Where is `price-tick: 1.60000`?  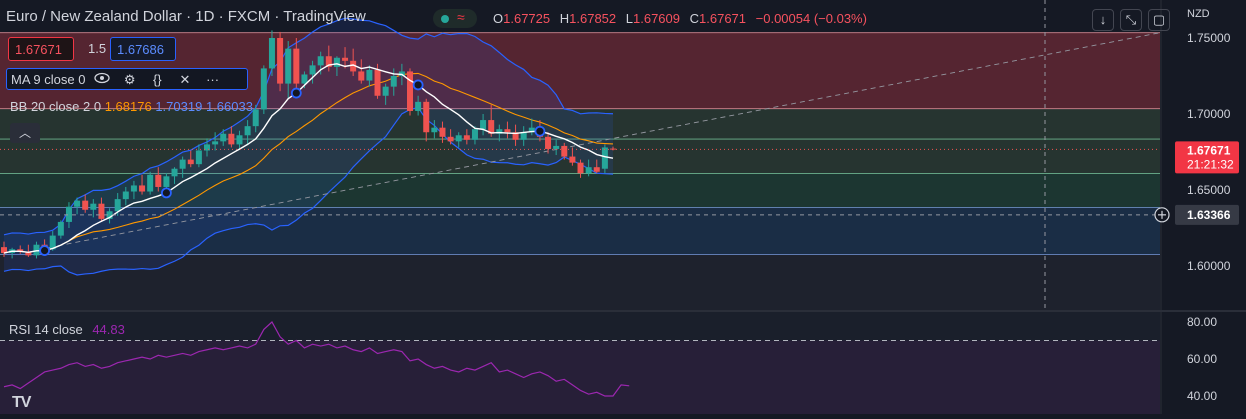 price-tick: 1.60000 is located at coordinates (1209, 266).